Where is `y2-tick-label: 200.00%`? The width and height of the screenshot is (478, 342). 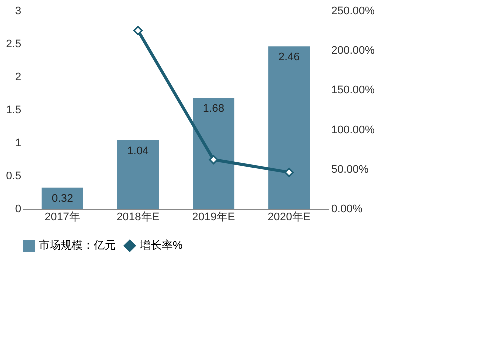
y2-tick-label: 200.00% is located at coordinates (354, 51).